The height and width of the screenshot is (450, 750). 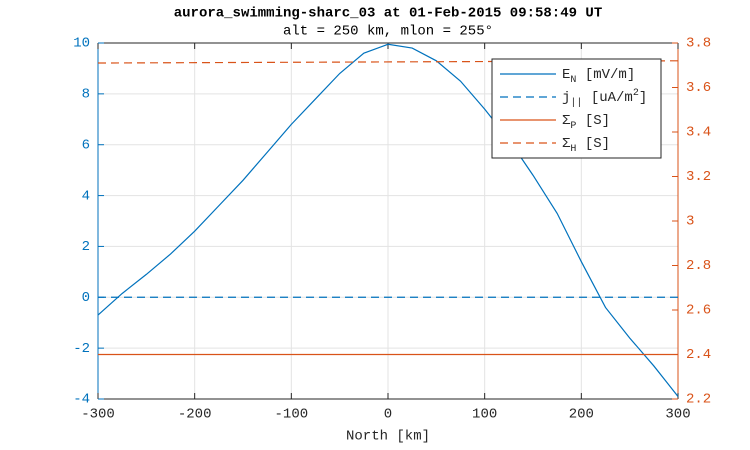 I want to click on x-tick-label: 300, so click(x=677, y=415).